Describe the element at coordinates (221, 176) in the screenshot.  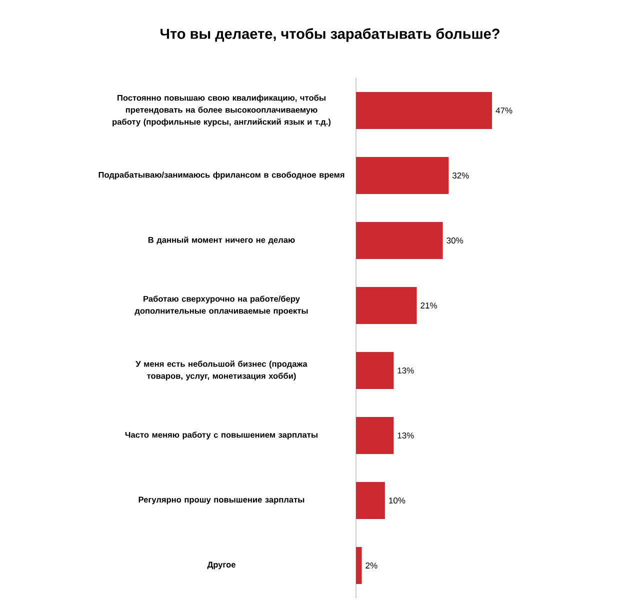
I see `y-tick-label: Подрабатываю/занимаюсь фрилансом в свободное время` at that location.